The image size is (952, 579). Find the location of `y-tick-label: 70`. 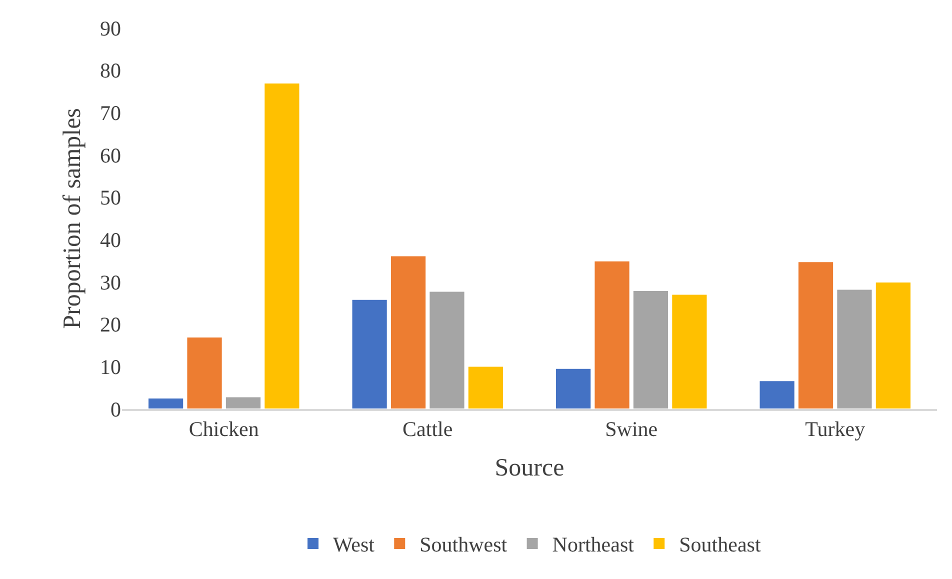

y-tick-label: 70 is located at coordinates (110, 113).